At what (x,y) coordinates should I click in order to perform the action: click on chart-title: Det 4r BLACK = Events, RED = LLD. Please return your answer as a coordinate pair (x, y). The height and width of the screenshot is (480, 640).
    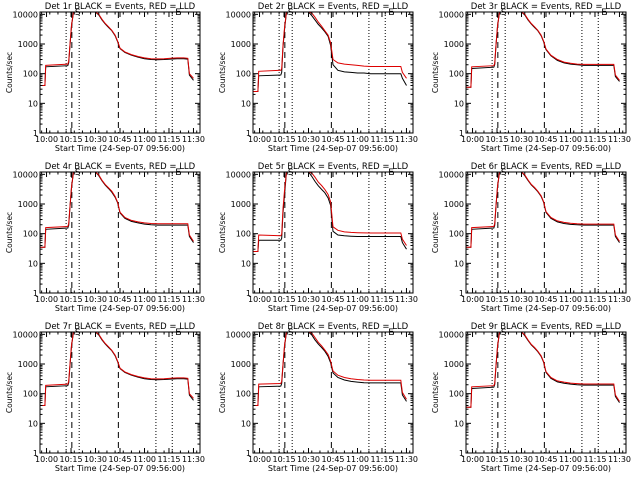
    Looking at the image, I should click on (120, 167).